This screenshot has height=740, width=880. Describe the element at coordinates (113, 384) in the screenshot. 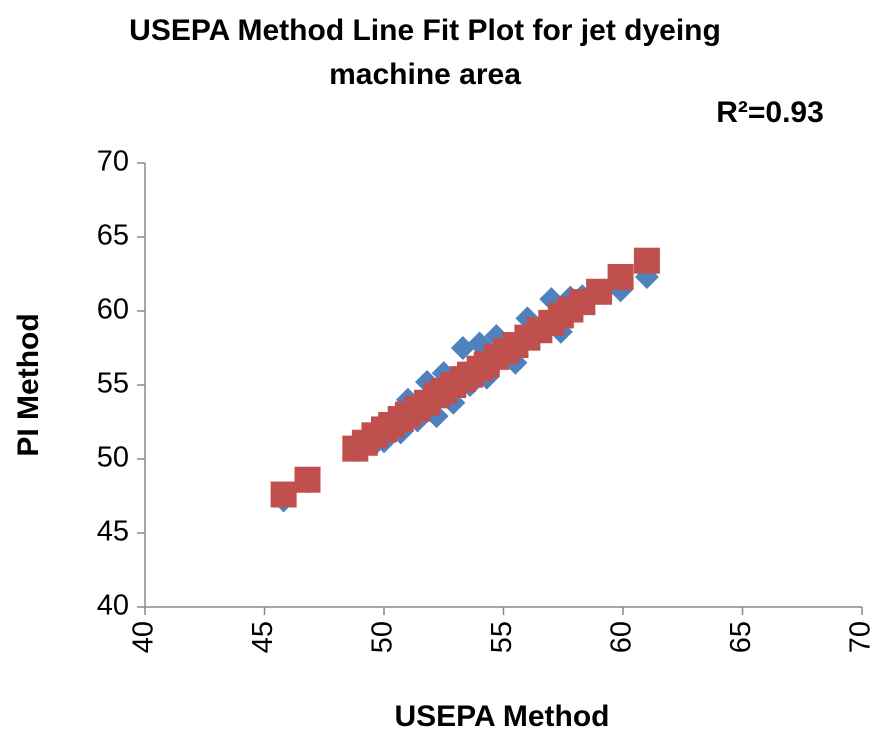

I see `y-tick-label: 55` at that location.